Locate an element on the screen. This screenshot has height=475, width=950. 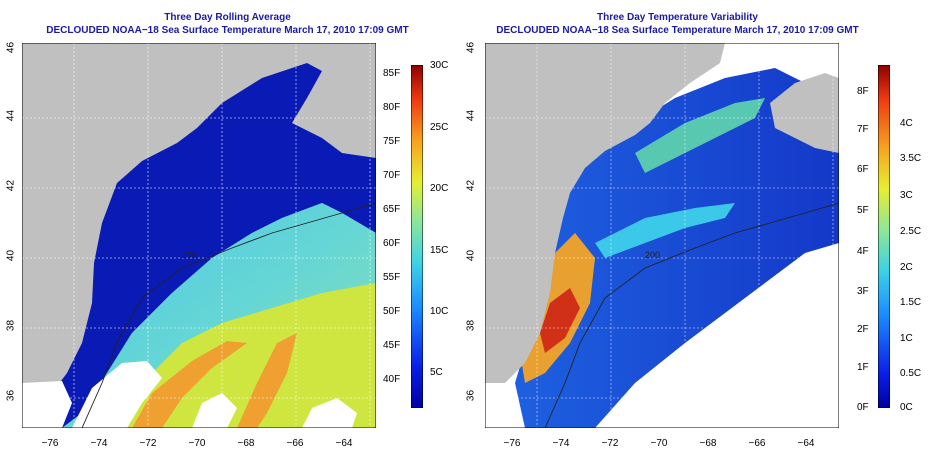
left-title-line1: Three Day Rolling Average is located at coordinates (227, 17).